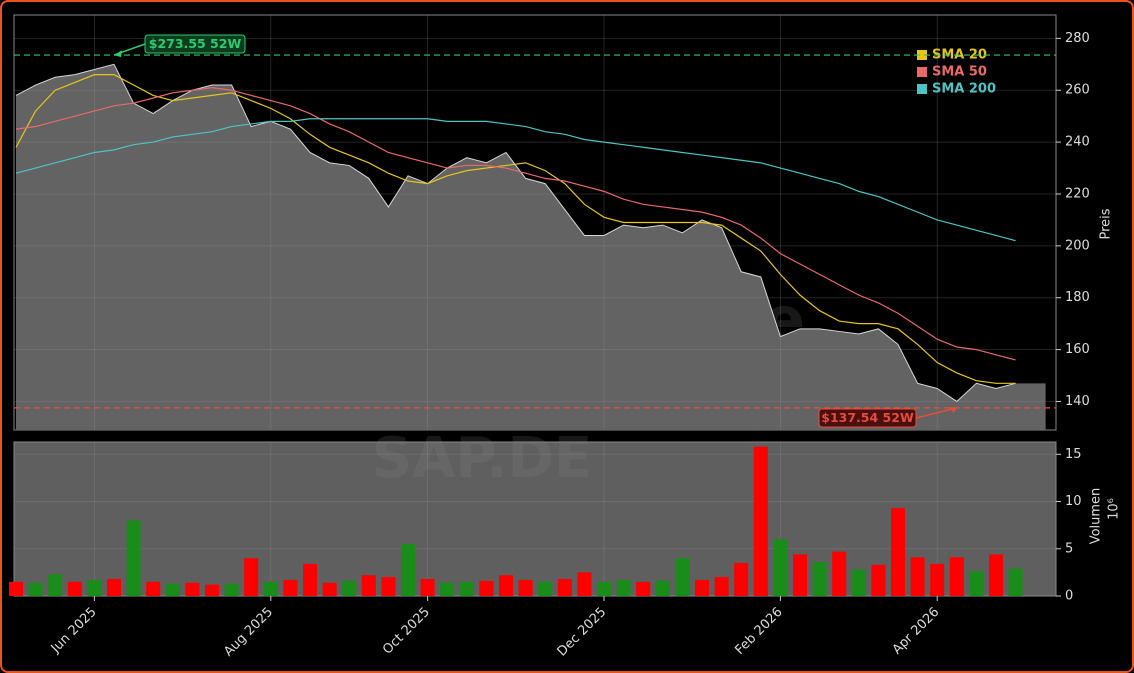 This screenshot has height=673, width=1134. Describe the element at coordinates (759, 631) in the screenshot. I see `x-tick-label: Feb 2026` at that location.